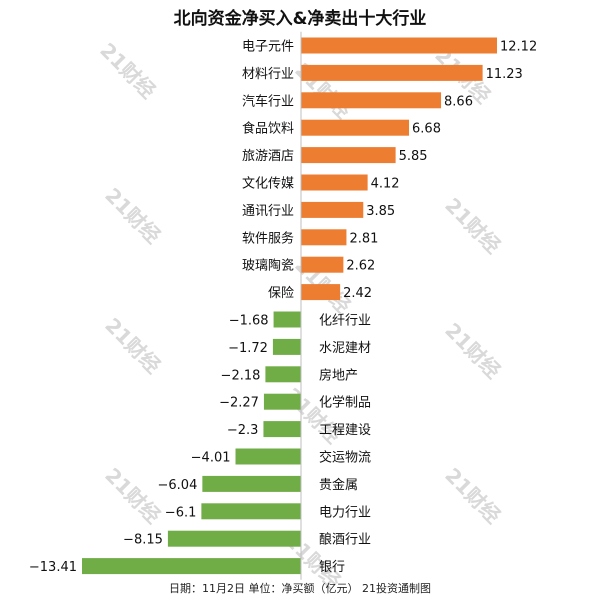 This screenshot has height=600, width=600. I want to click on bar-汽车行业, so click(371, 100).